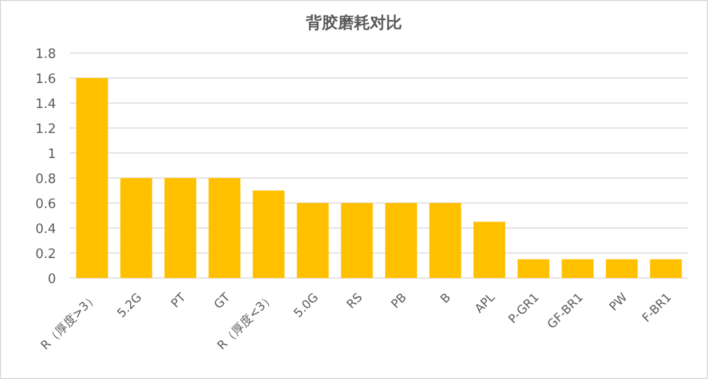 The width and height of the screenshot is (708, 379). I want to click on y-tick-label: 0.8, so click(45, 179).